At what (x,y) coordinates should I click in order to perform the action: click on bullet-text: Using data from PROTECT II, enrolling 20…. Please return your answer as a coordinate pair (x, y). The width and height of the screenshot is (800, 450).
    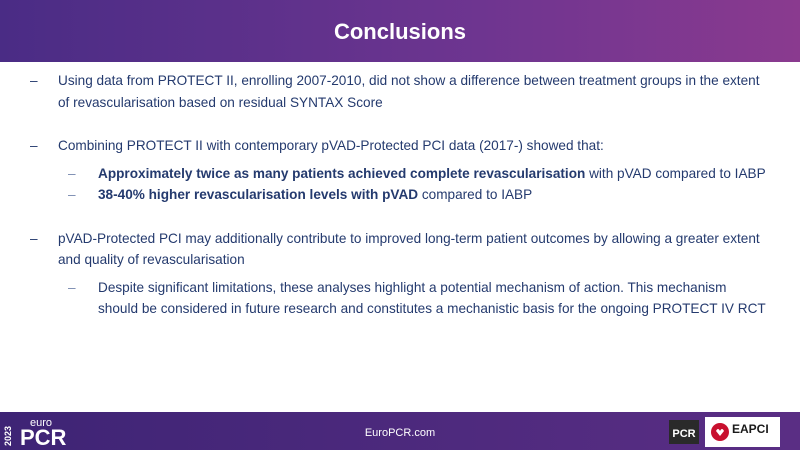
    Looking at the image, I should click on (409, 91).